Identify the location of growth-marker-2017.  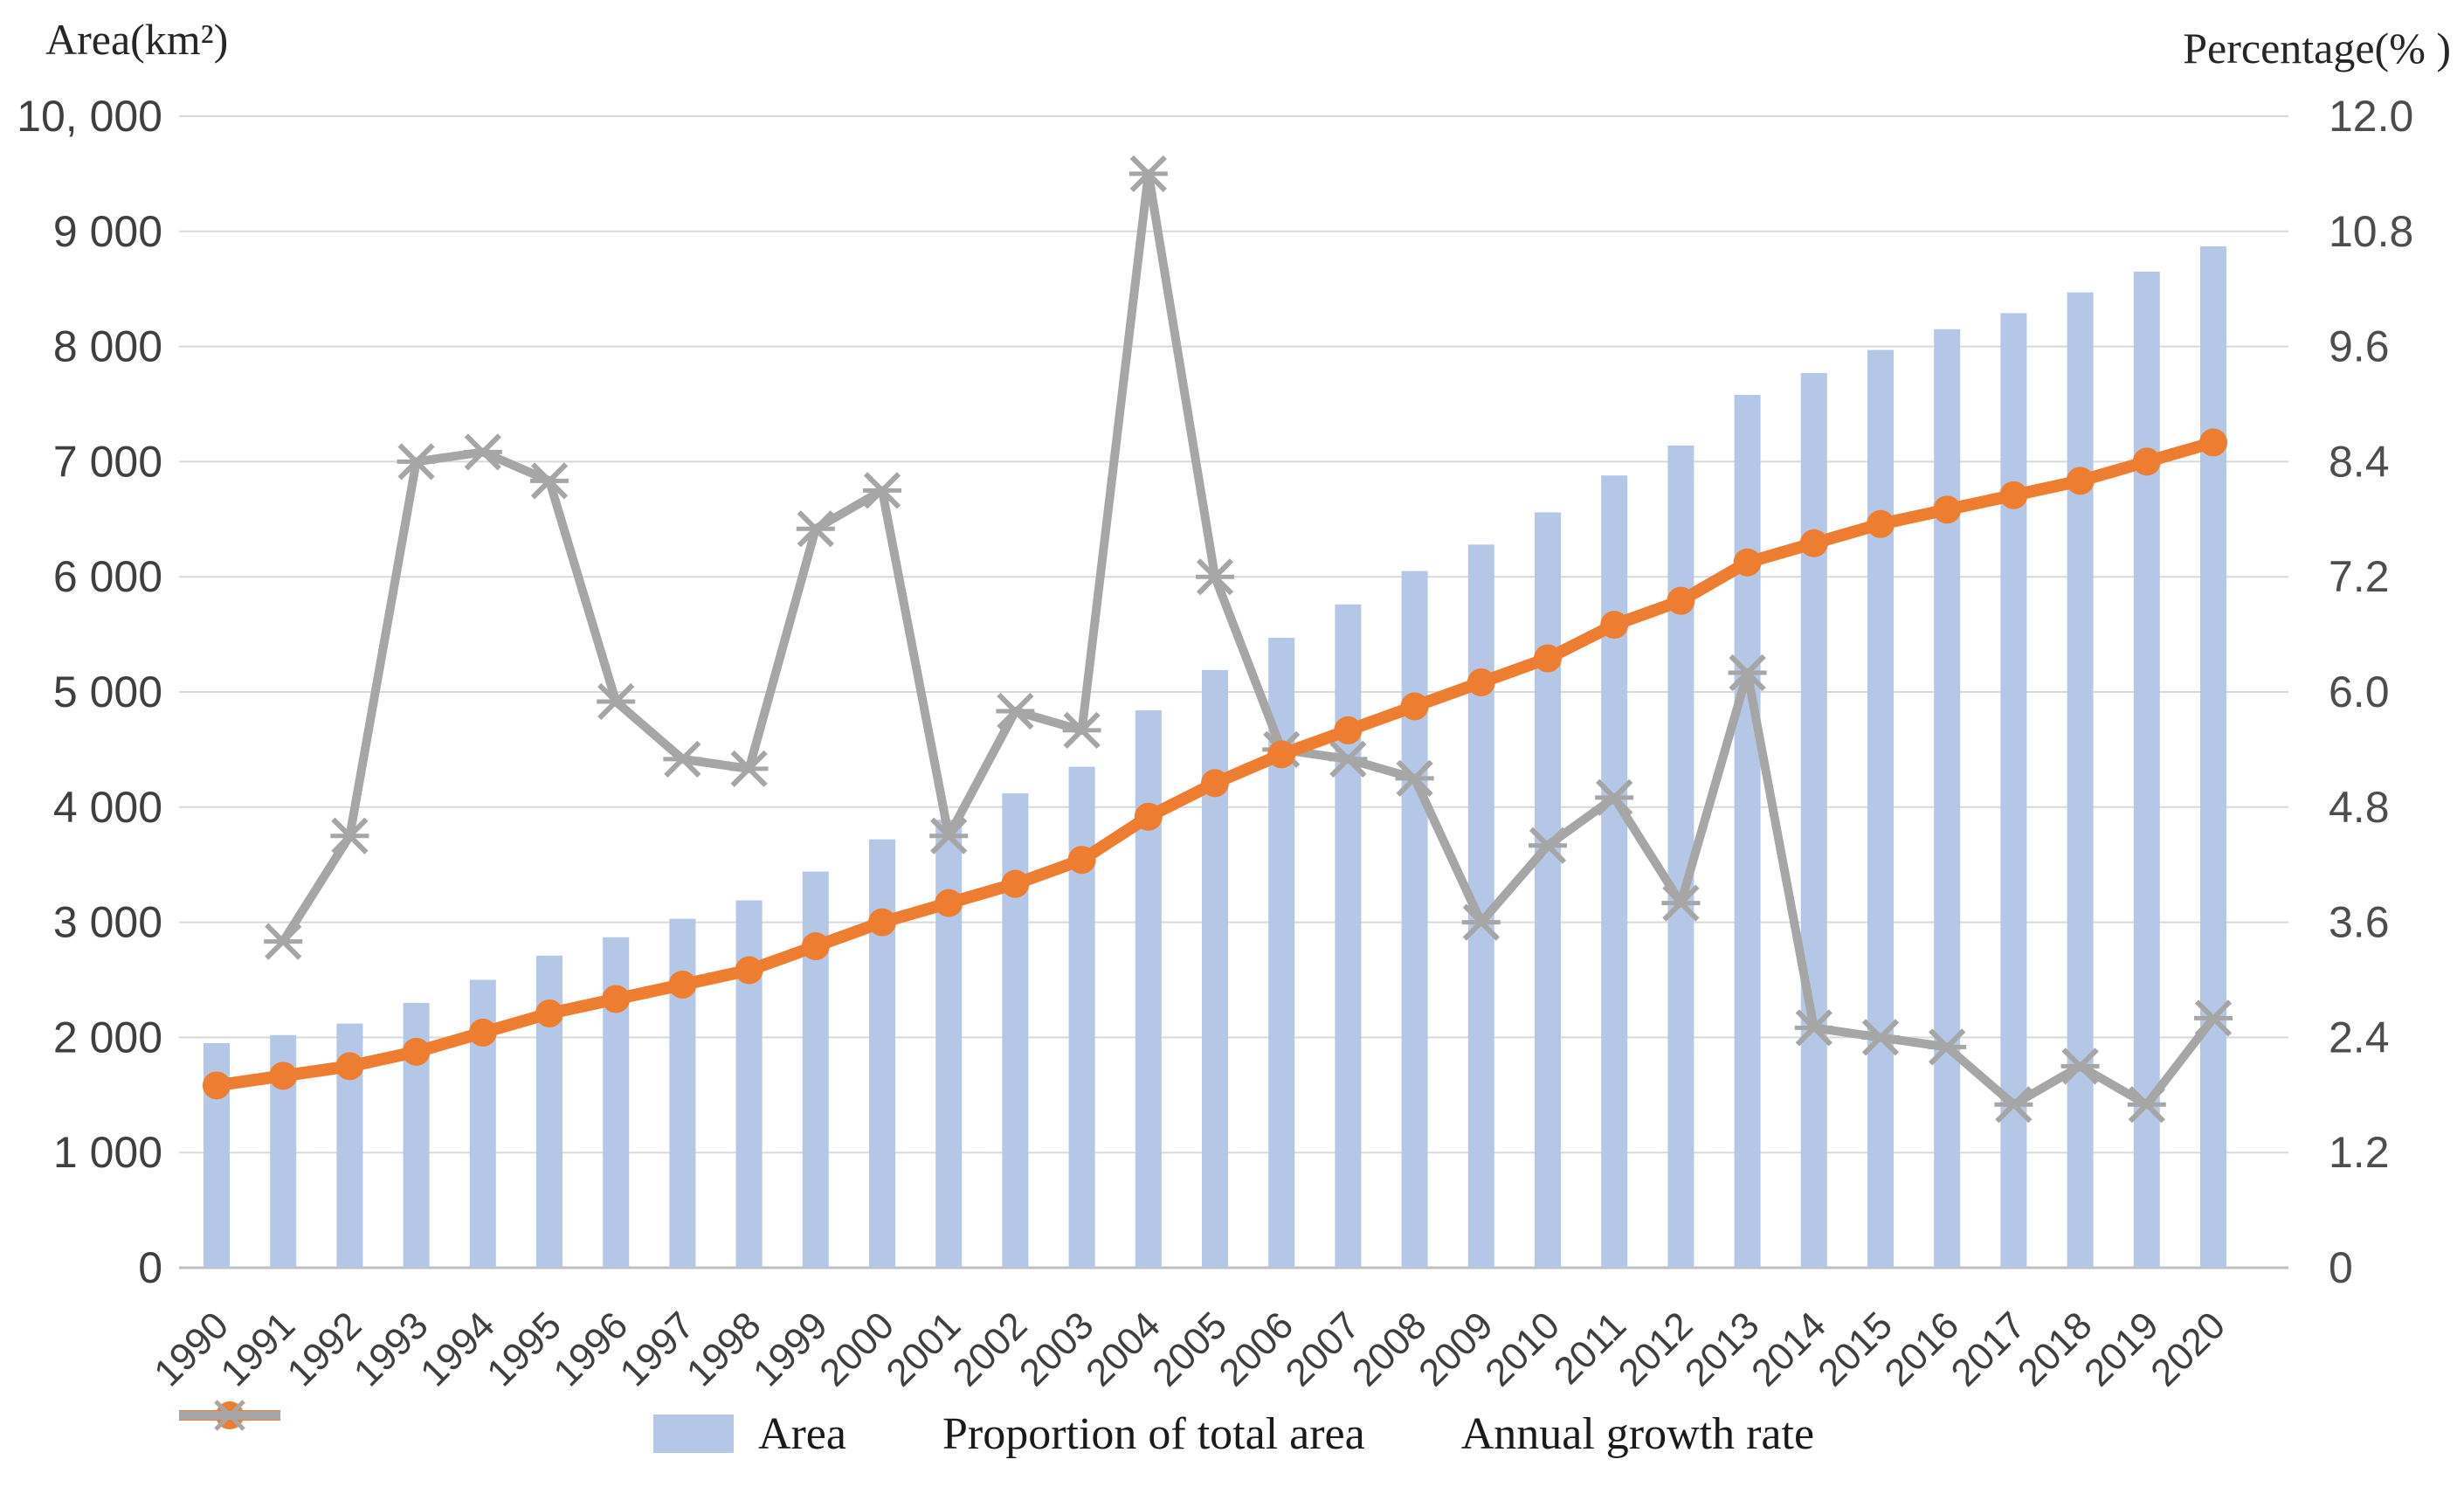
(2013, 1105).